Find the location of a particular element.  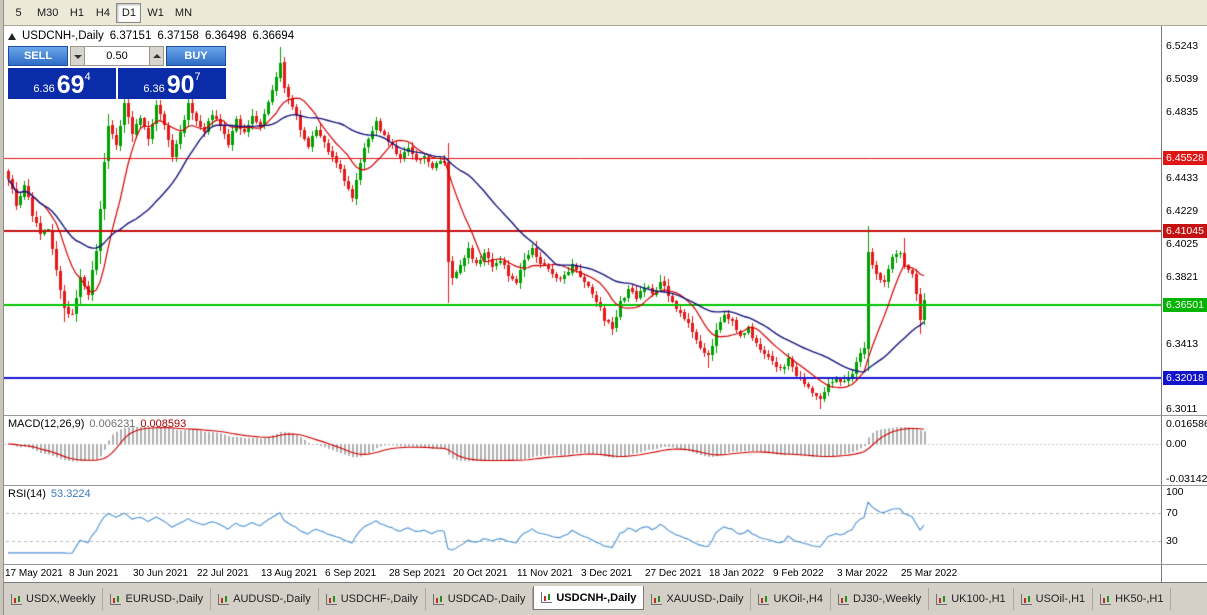

chart-tab-usdchf: USDCHF-,Daily is located at coordinates (372, 599).